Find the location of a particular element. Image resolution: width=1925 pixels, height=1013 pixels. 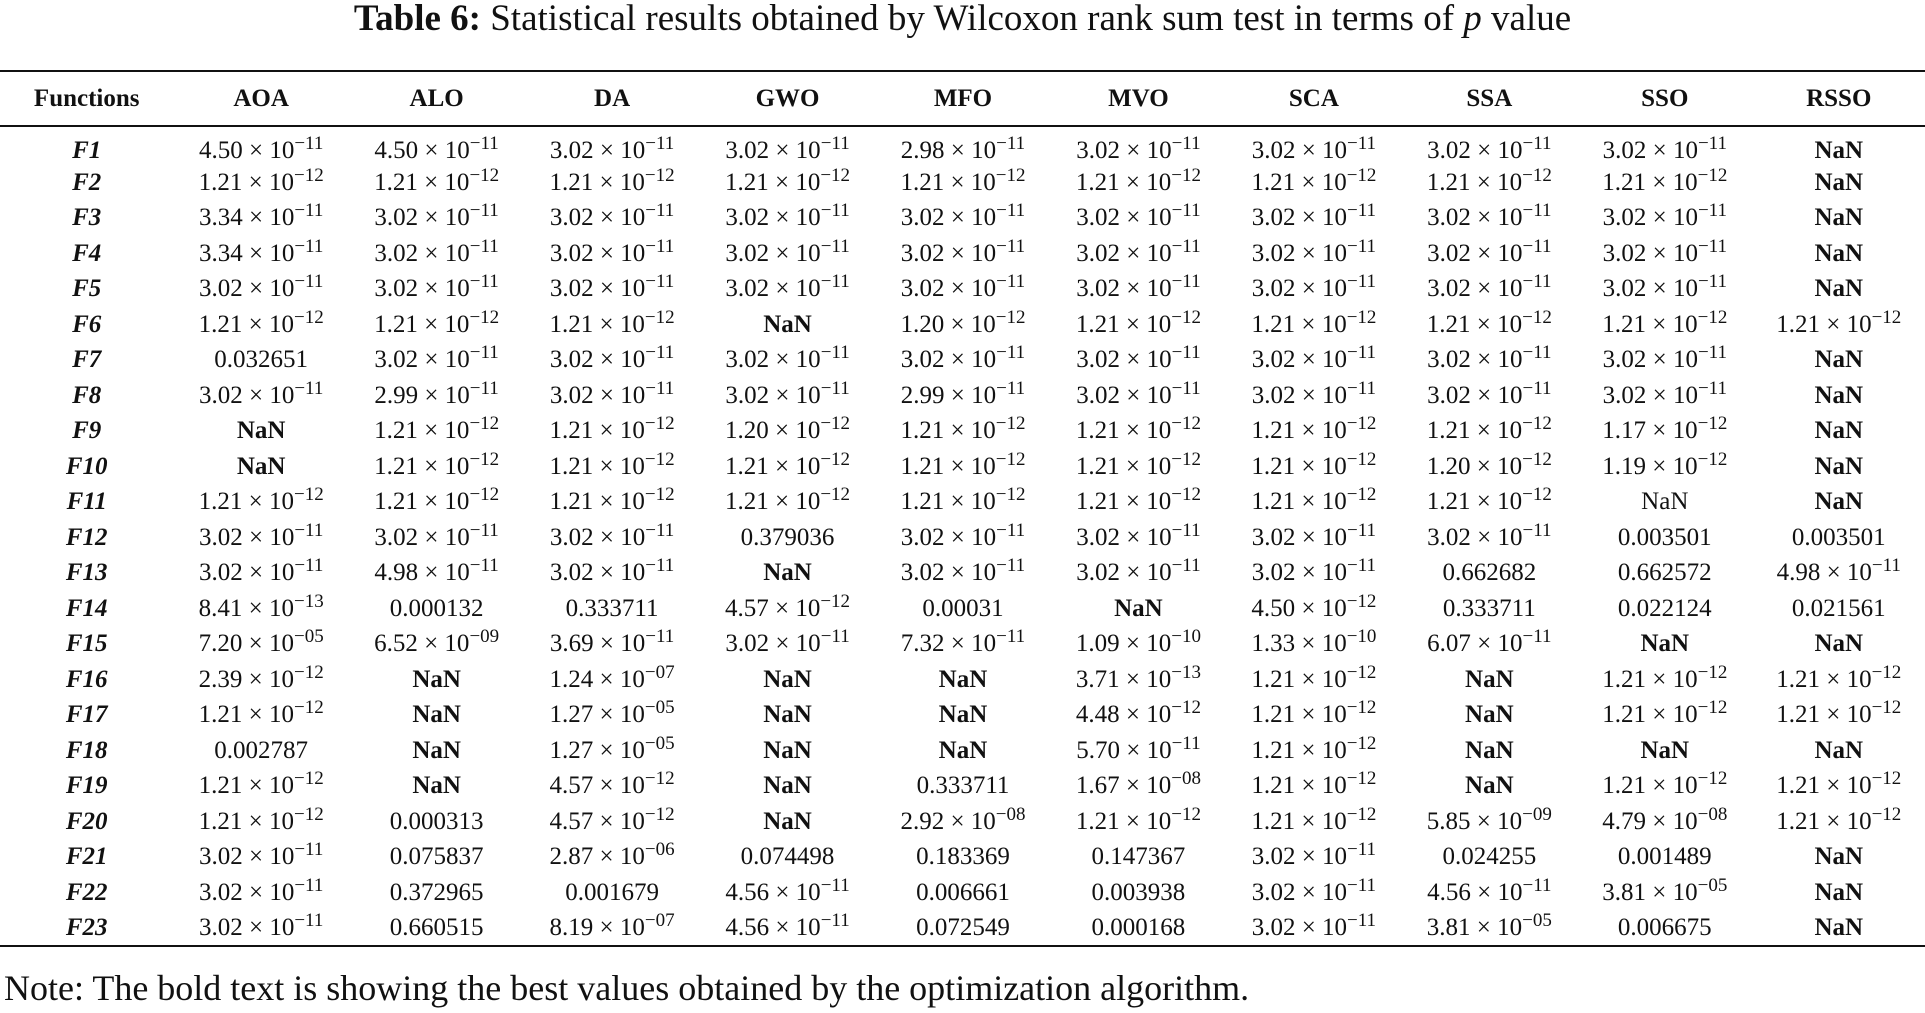

function-name-cell: F9 is located at coordinates (87, 431).